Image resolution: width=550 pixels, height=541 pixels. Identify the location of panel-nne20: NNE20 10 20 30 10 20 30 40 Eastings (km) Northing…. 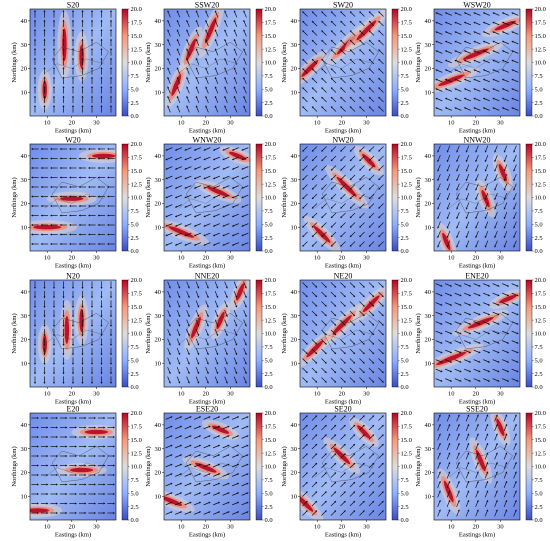
(210, 339).